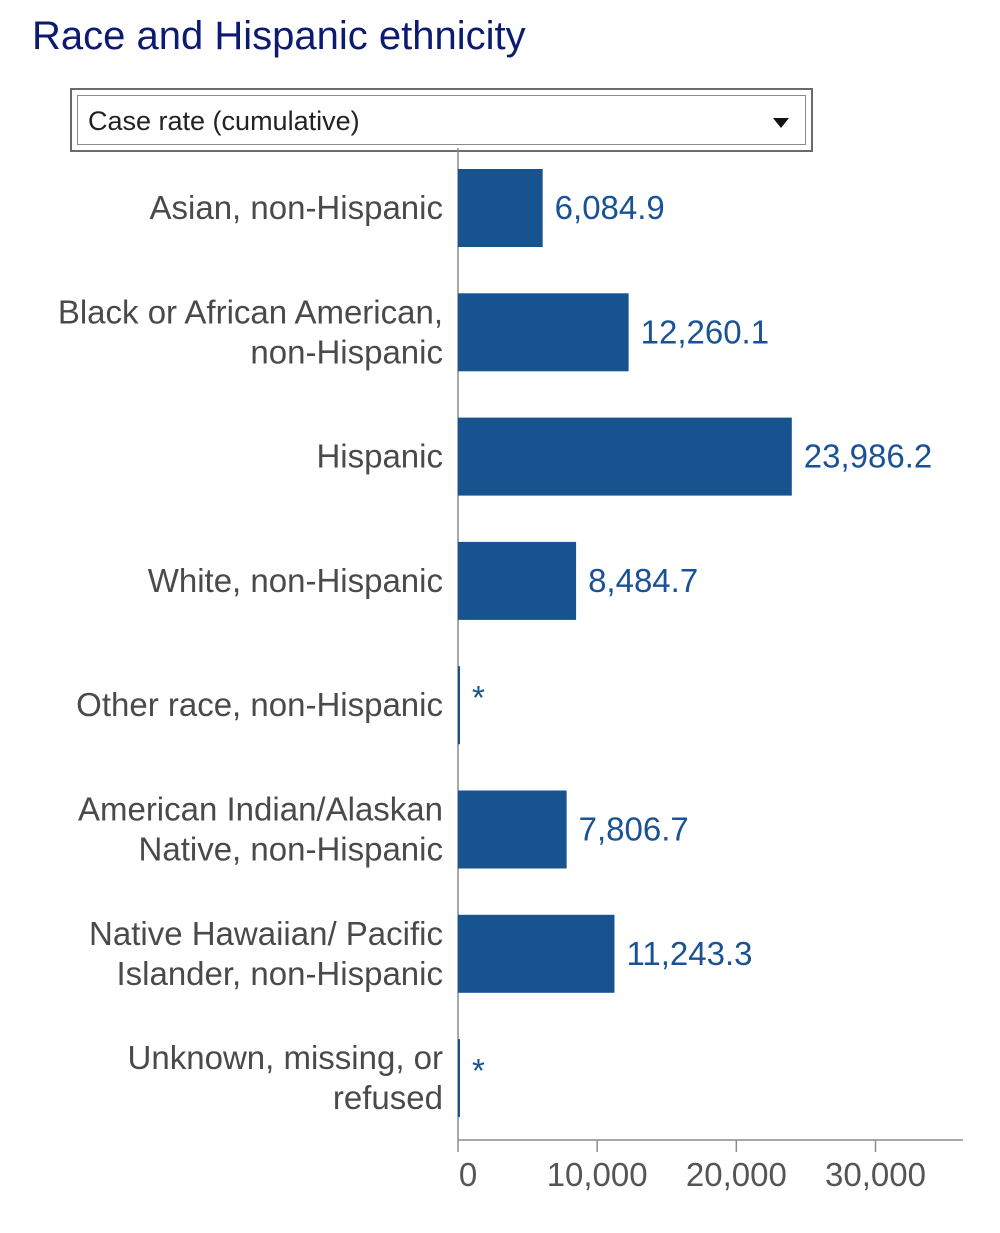 Image resolution: width=1000 pixels, height=1233 pixels. I want to click on metric-dropdown: Case rate (cumulative), so click(441, 120).